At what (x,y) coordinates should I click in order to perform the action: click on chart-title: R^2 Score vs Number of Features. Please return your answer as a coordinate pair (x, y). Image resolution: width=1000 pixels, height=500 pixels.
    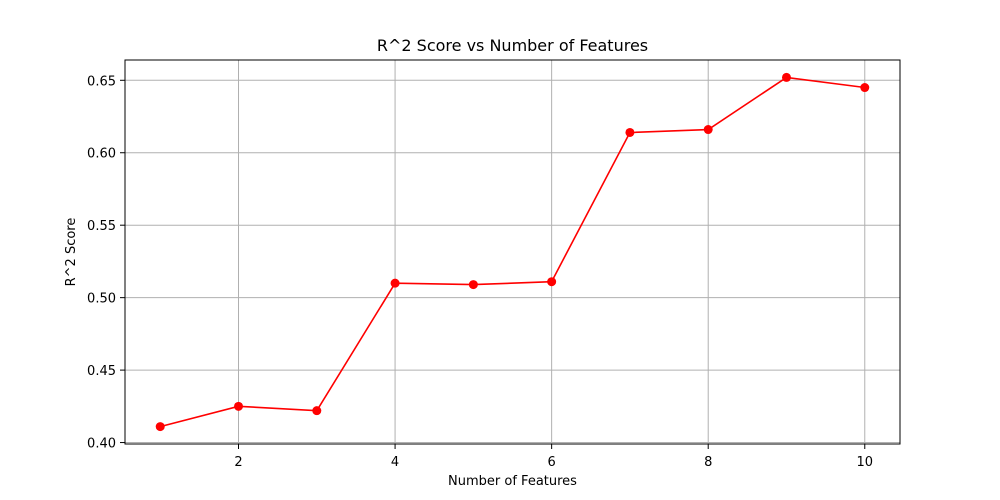
    Looking at the image, I should click on (512, 45).